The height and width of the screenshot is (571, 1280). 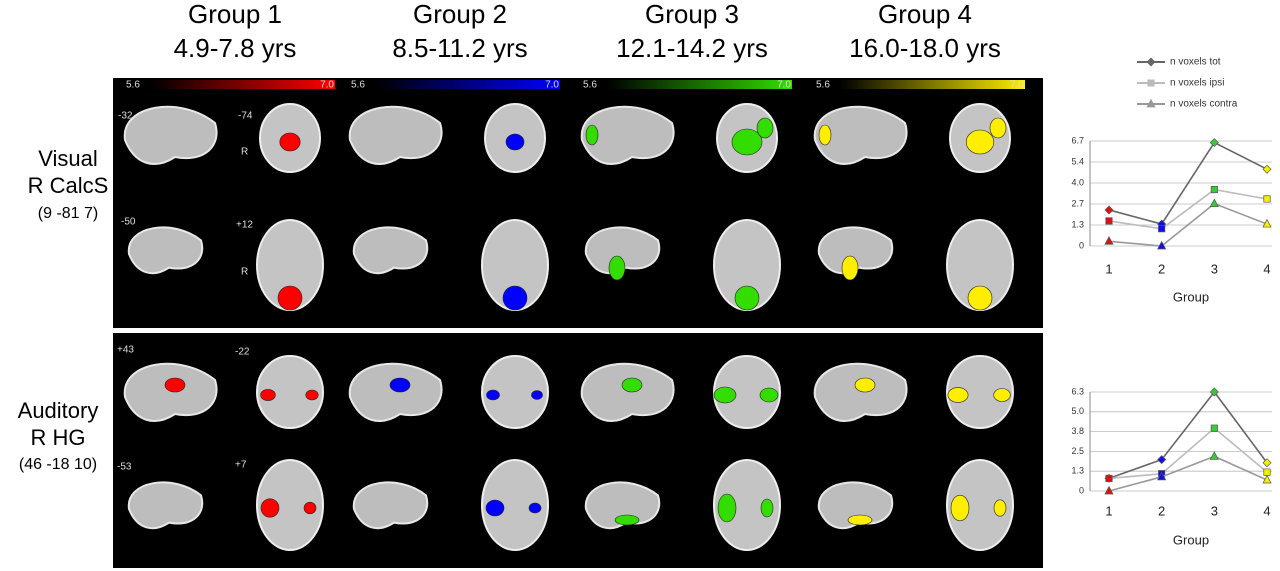 What do you see at coordinates (1077, 161) in the screenshot?
I see `y-tick-label: 5.4` at bounding box center [1077, 161].